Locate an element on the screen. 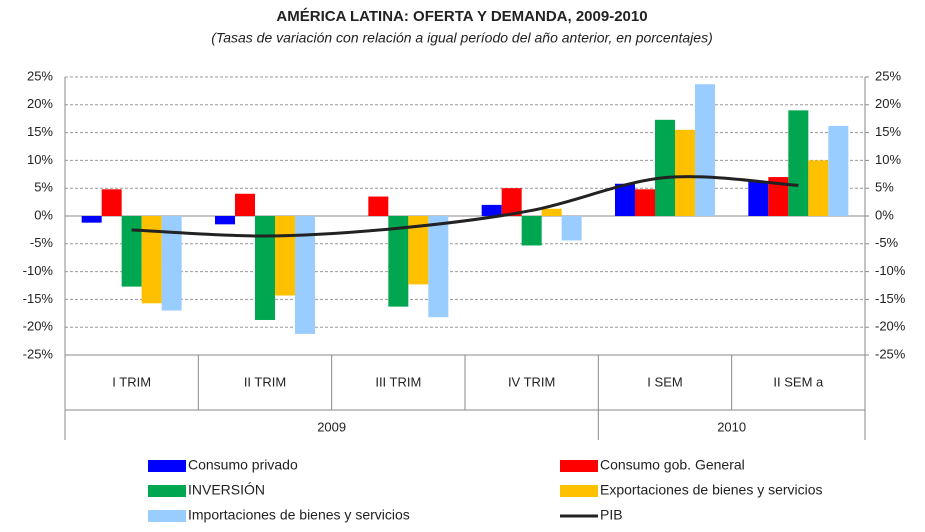  x-tick-label: III TRIM is located at coordinates (398, 381).